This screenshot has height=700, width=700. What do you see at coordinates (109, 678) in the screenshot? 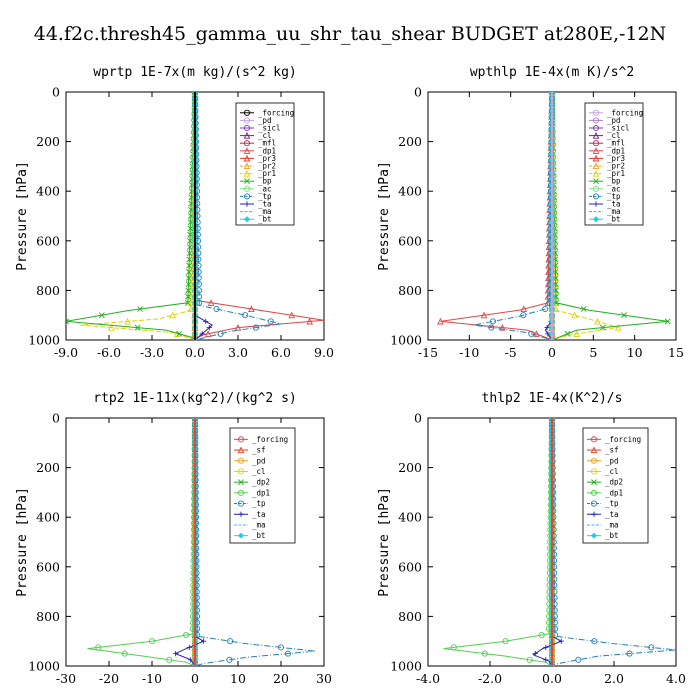
I see `x-tick-label: -20` at bounding box center [109, 678].